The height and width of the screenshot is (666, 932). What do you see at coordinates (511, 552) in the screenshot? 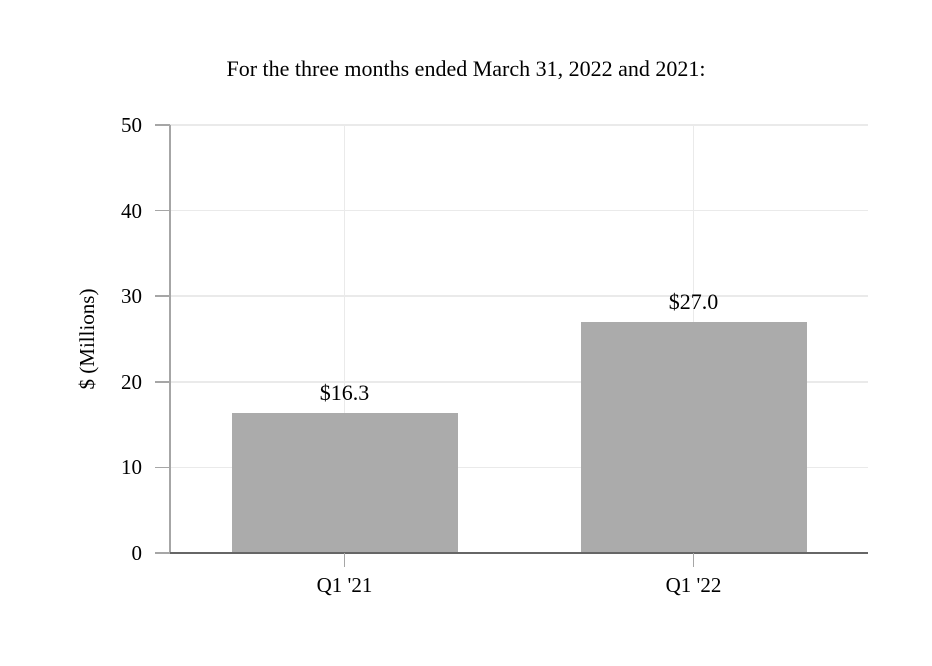
I see `x-axis-line` at bounding box center [511, 552].